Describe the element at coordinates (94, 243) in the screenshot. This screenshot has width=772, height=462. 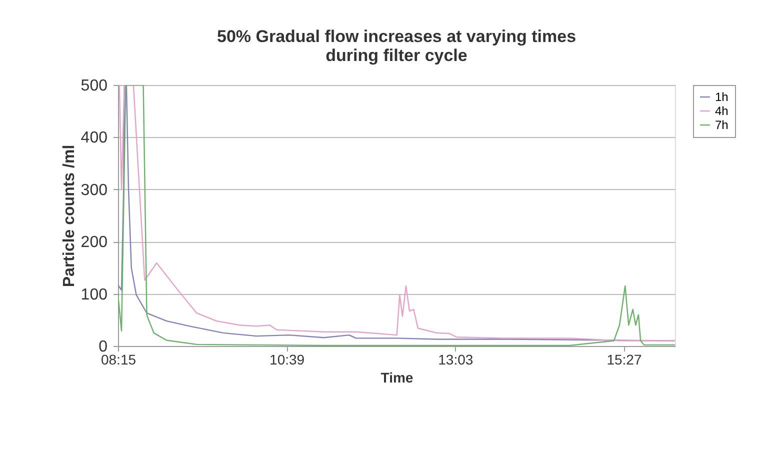
I see `y-tick-label: 200` at that location.